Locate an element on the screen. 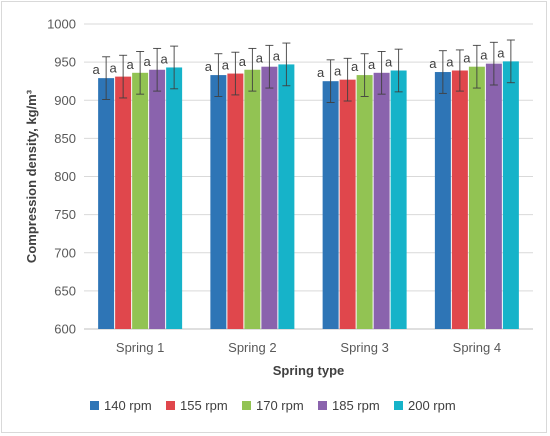 Image resolution: width=550 pixels, height=436 pixels. y-tick-label: 750 is located at coordinates (65, 214).